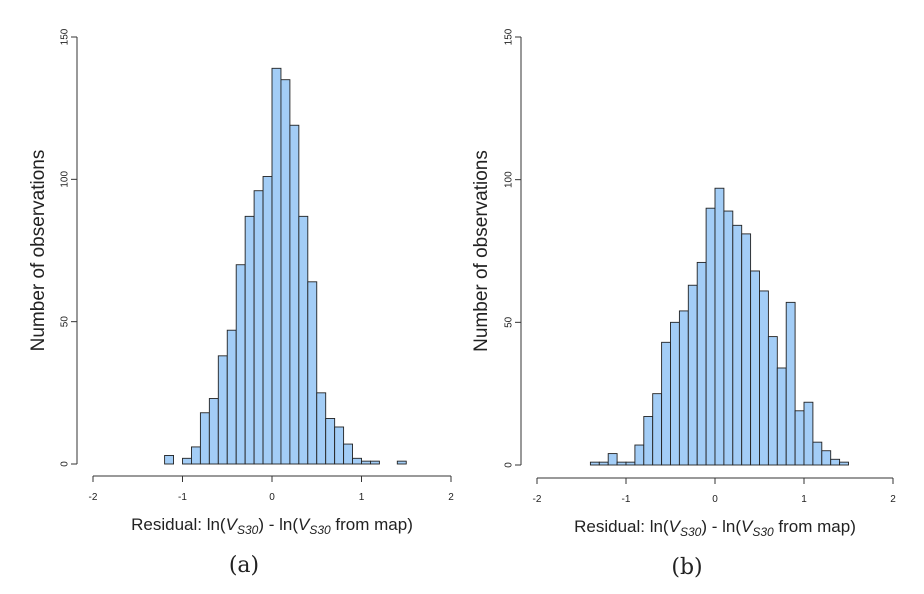 The image size is (924, 594). Describe the element at coordinates (686, 567) in the screenshot. I see `panel-label: (b)` at that location.